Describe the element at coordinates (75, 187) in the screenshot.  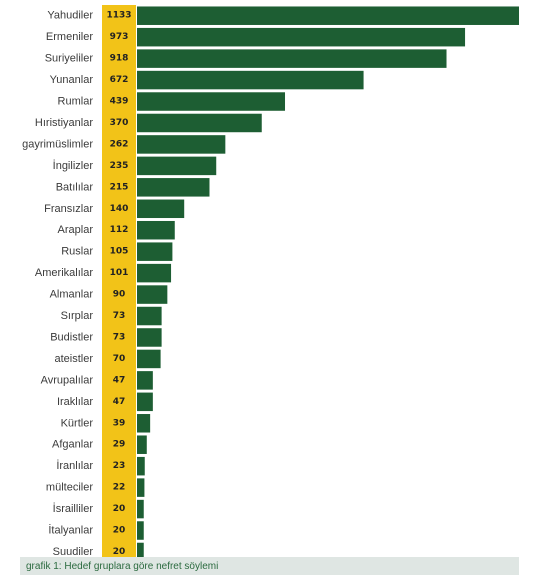
I see `category-label: Batılılar` at that location.